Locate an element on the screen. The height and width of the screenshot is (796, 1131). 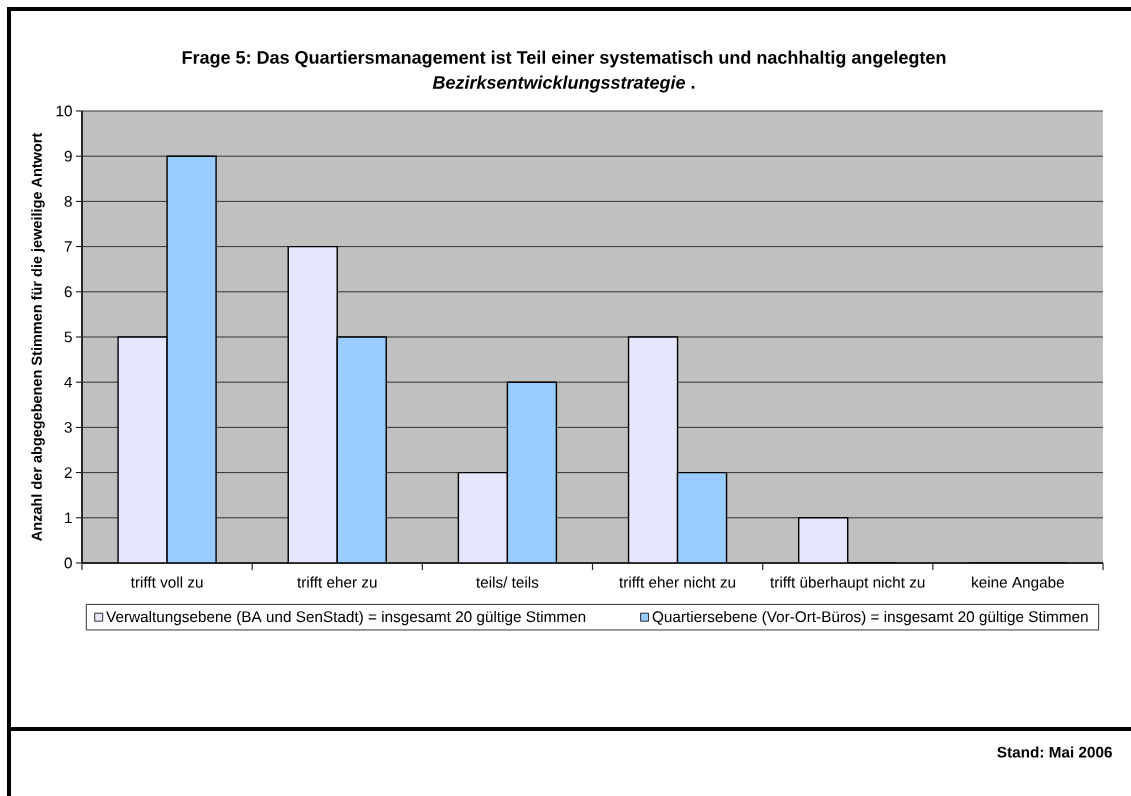
y-tick-label: 8 is located at coordinates (68, 201).